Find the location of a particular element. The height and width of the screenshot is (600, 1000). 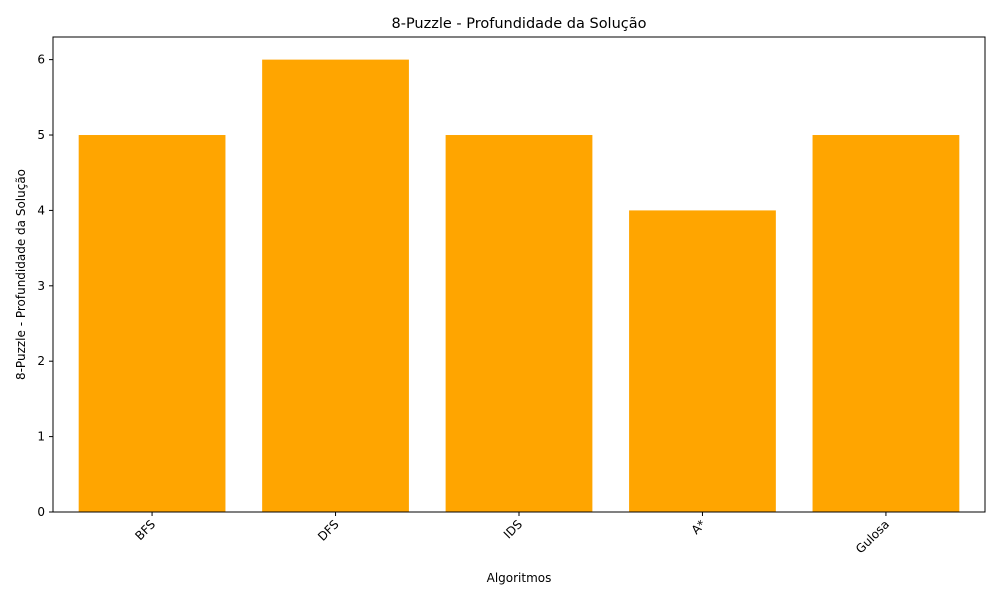

x-tick-label: A* is located at coordinates (699, 527).